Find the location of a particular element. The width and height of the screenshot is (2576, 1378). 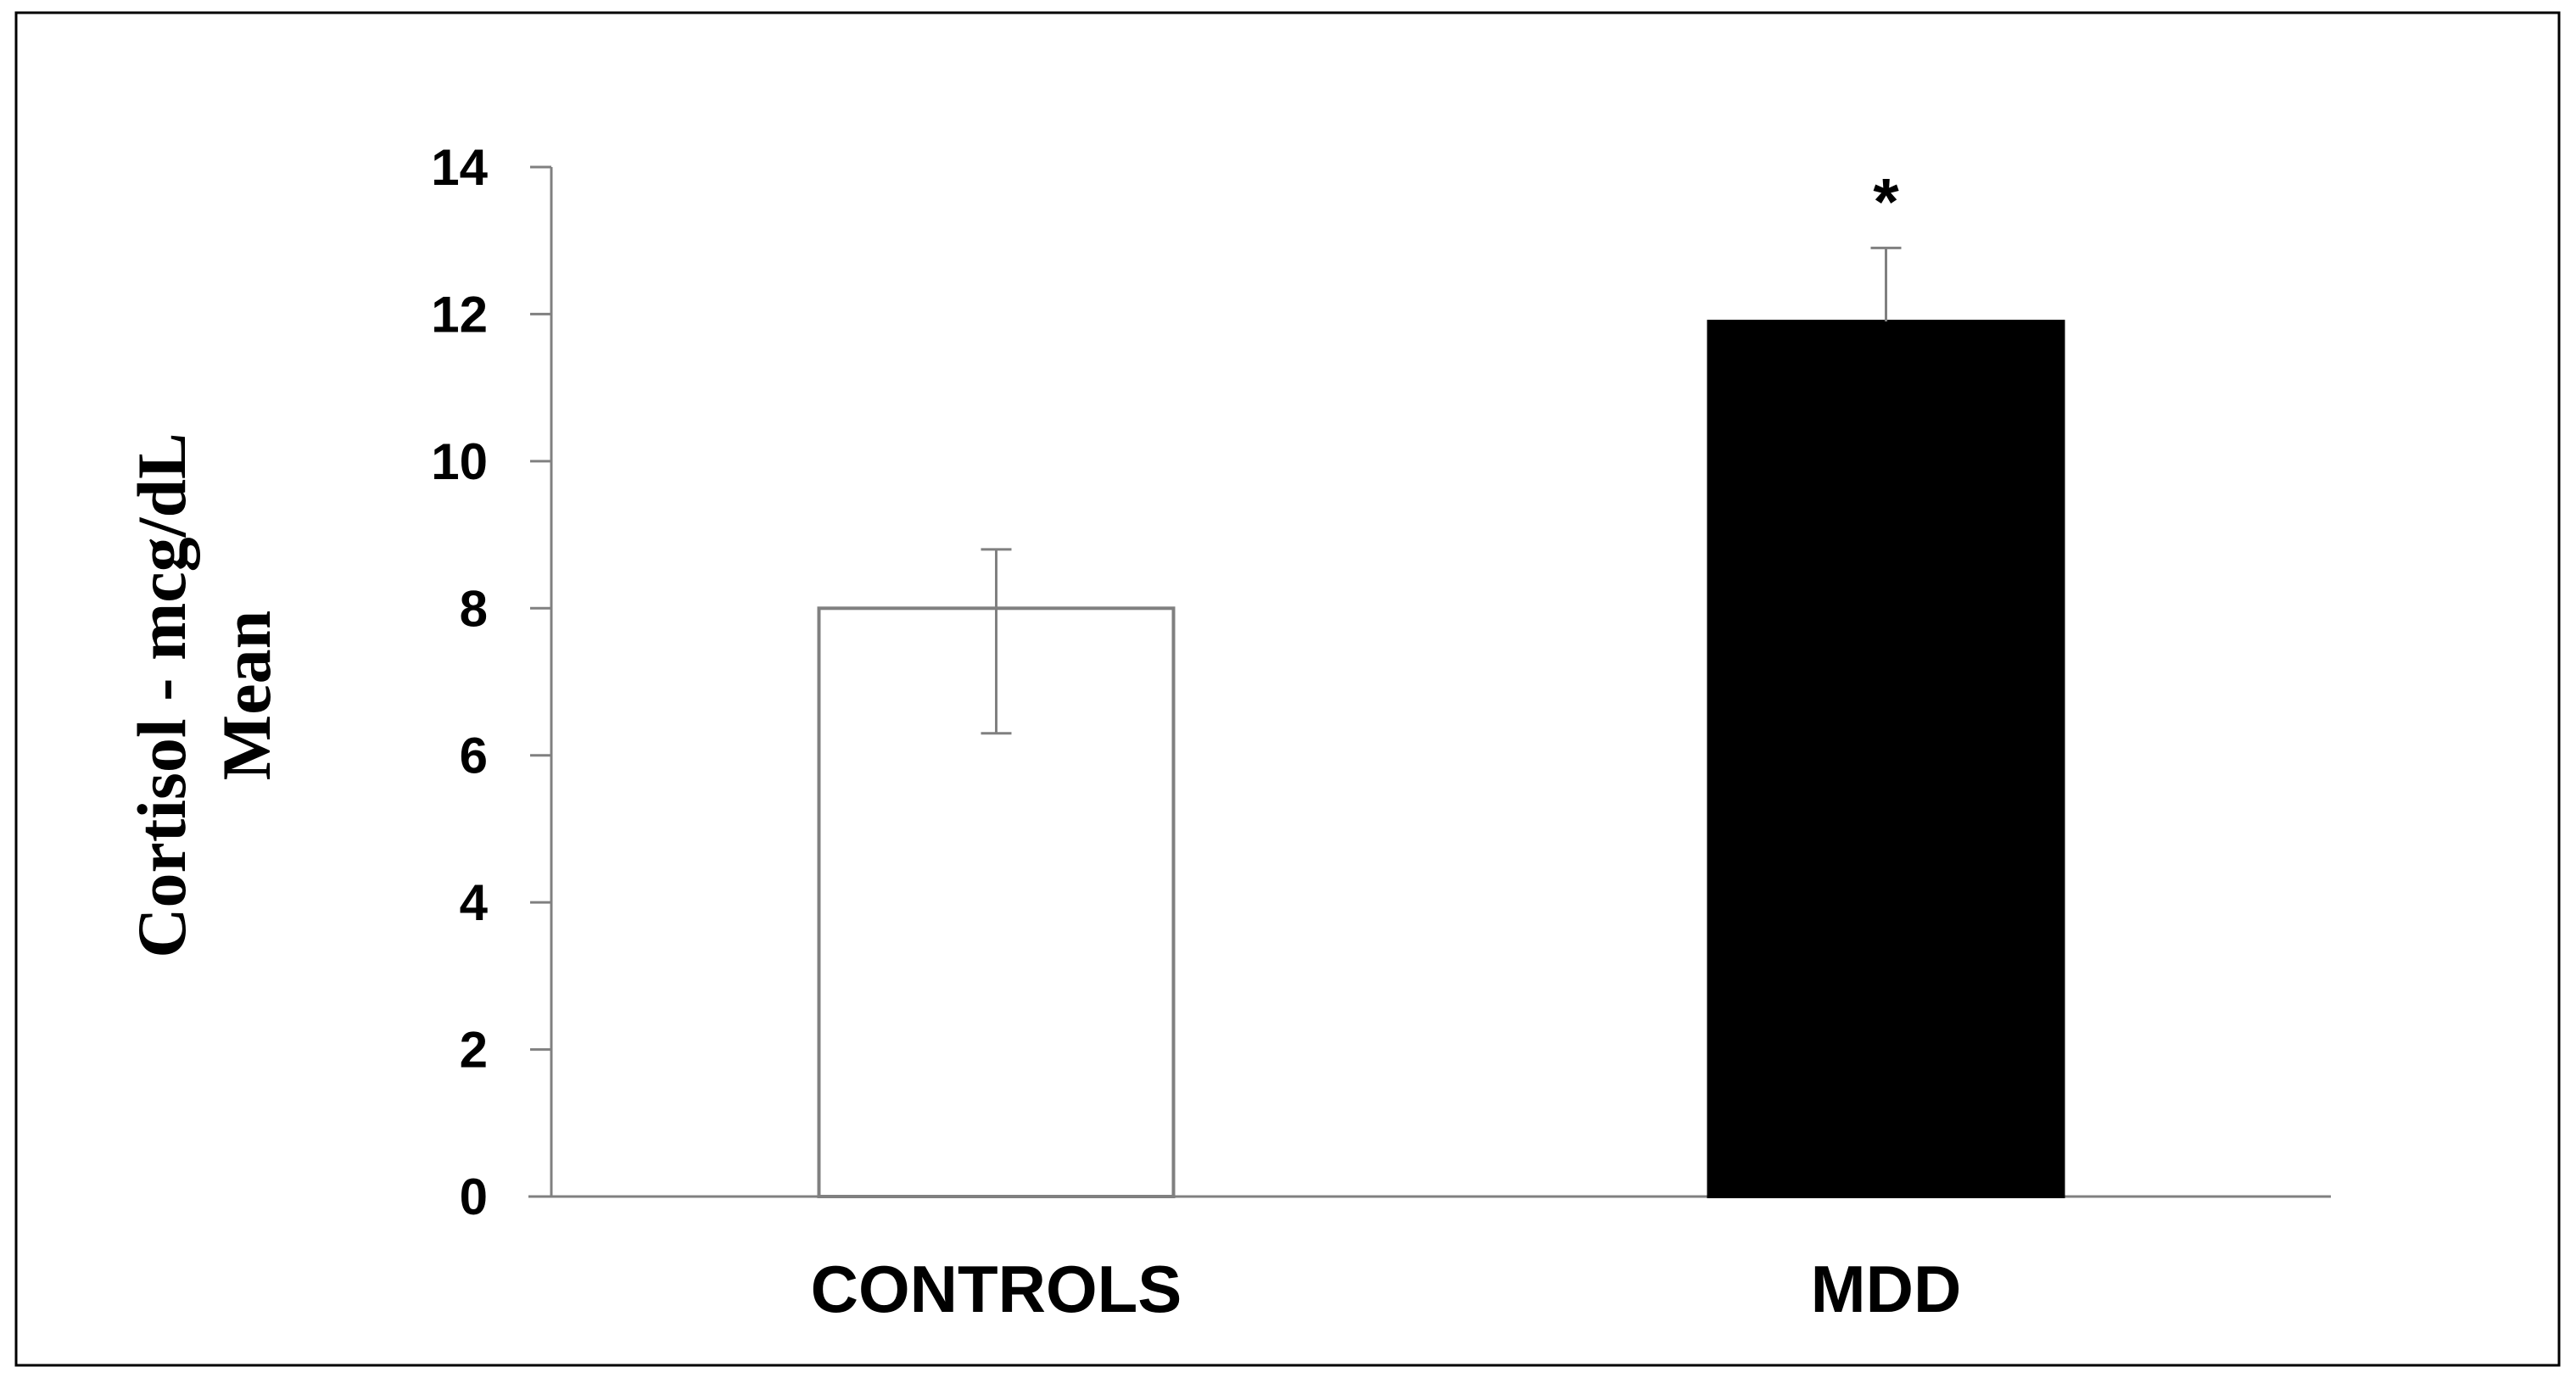

y-tick-label: 8 is located at coordinates (474, 608).